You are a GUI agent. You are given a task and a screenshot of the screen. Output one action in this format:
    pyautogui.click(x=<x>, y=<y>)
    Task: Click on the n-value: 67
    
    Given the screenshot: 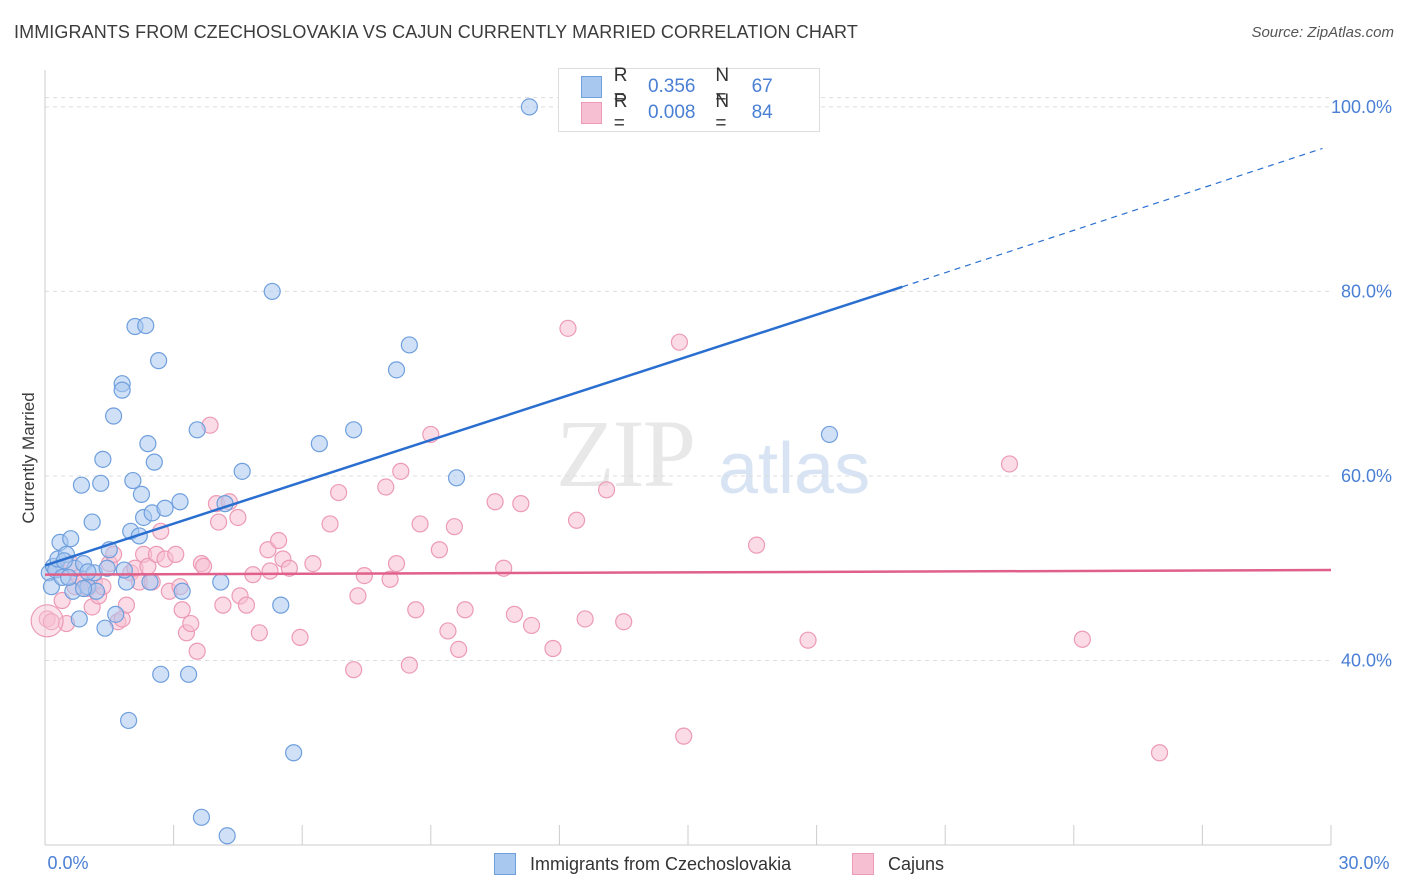 What is the action you would take?
    pyautogui.click(x=762, y=86)
    